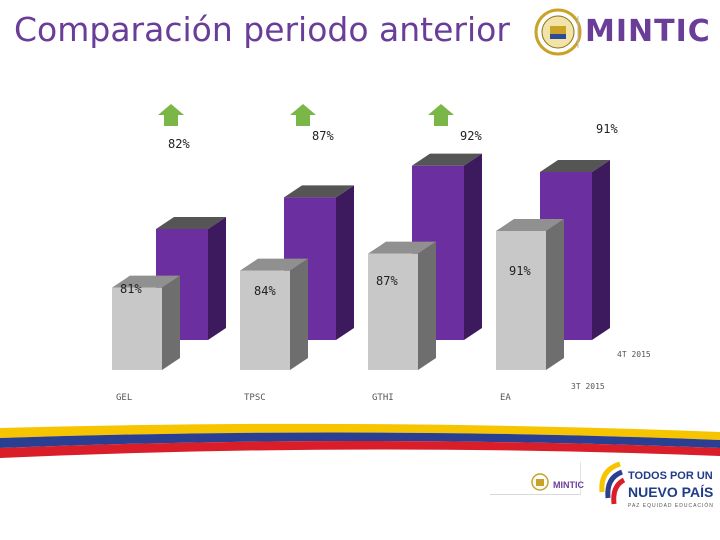 Image resolution: width=720 pixels, height=540 pixels. Describe the element at coordinates (568, 485) in the screenshot. I see `footer-mintic-text: MINTIC` at that location.